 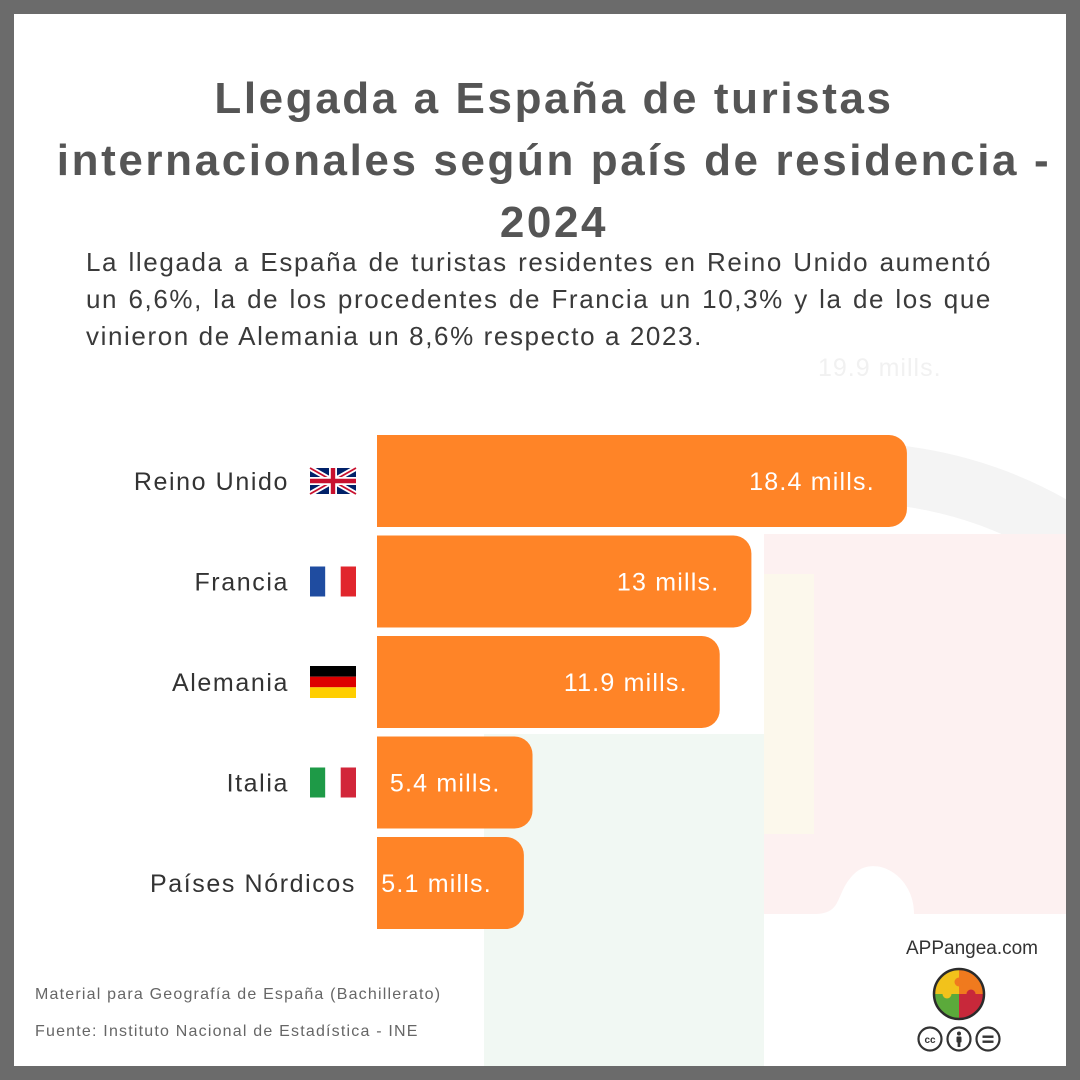 I want to click on bar-francia, so click(x=564, y=581).